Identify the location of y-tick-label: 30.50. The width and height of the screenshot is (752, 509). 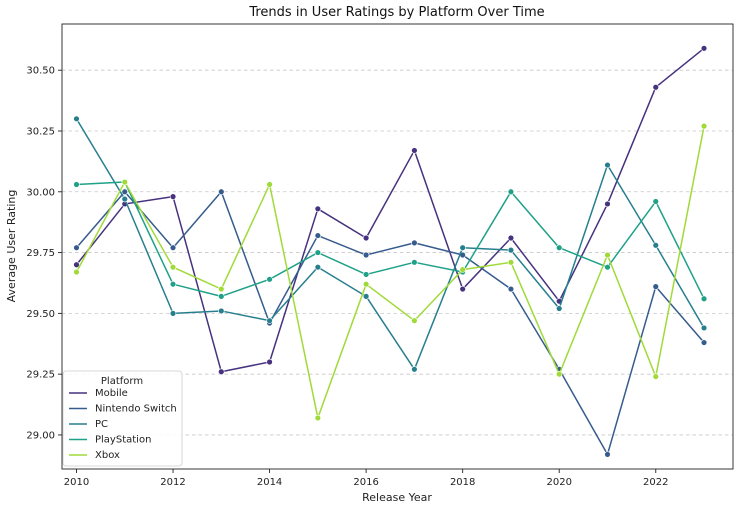
(40, 71).